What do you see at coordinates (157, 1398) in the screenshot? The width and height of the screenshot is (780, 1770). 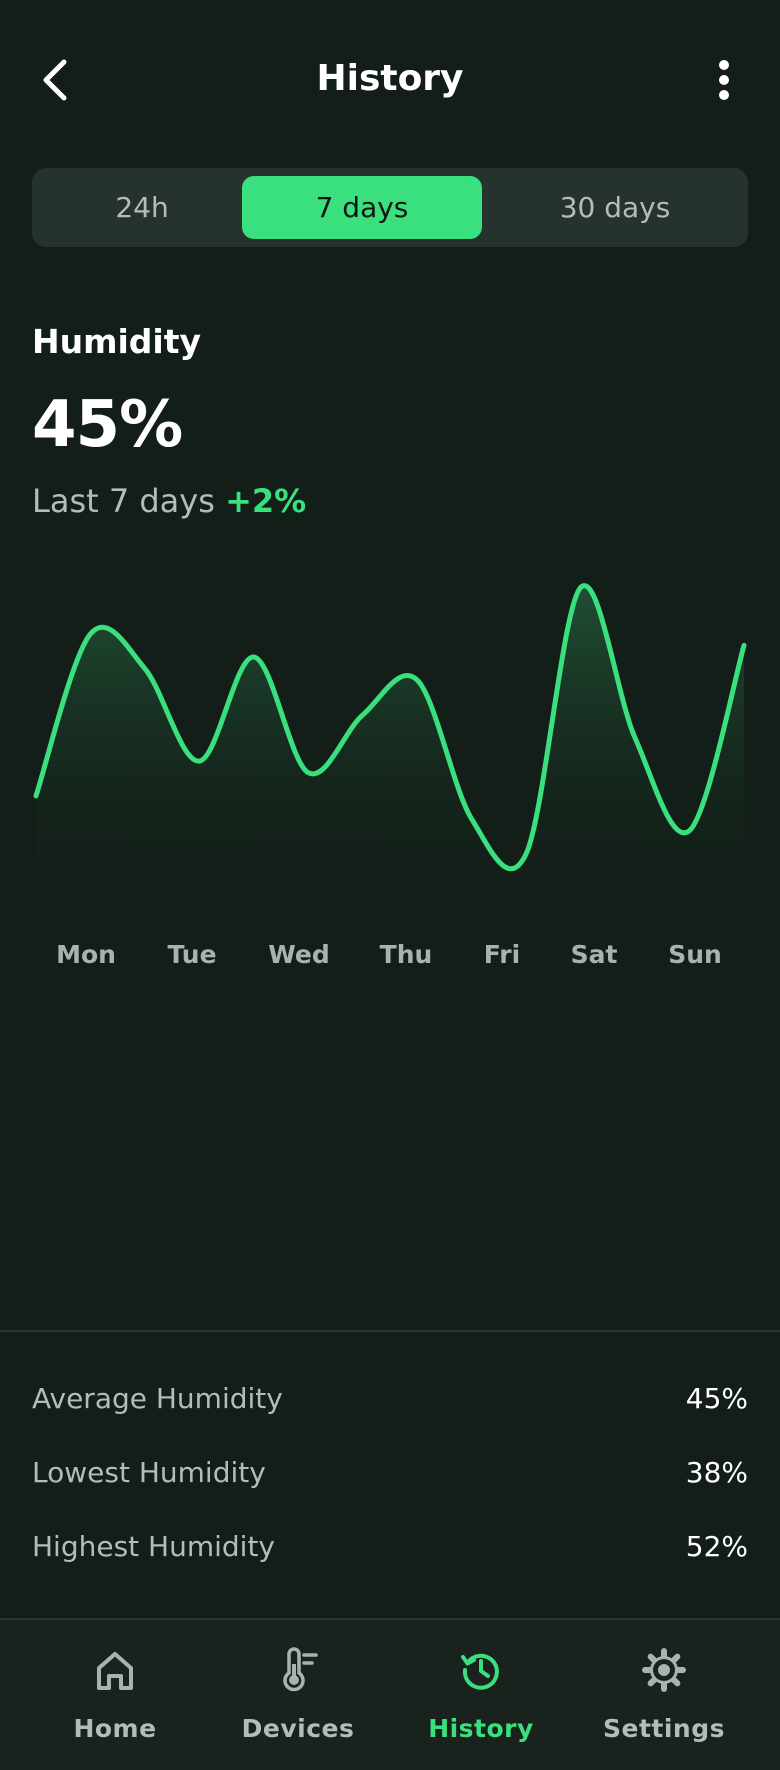 I see `stat-label: Average Humidity` at bounding box center [157, 1398].